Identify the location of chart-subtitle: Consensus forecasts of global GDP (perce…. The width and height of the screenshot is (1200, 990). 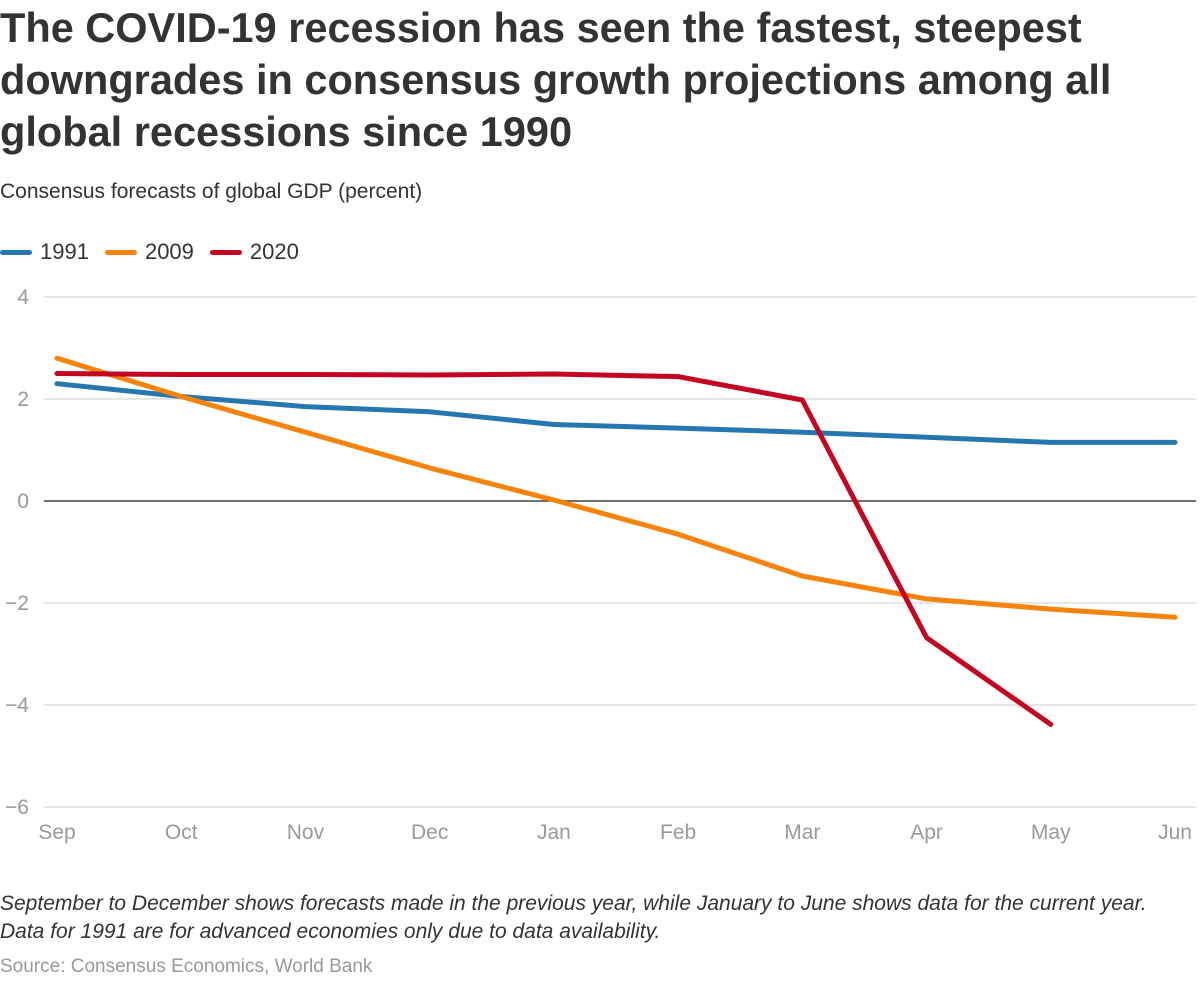
(211, 191).